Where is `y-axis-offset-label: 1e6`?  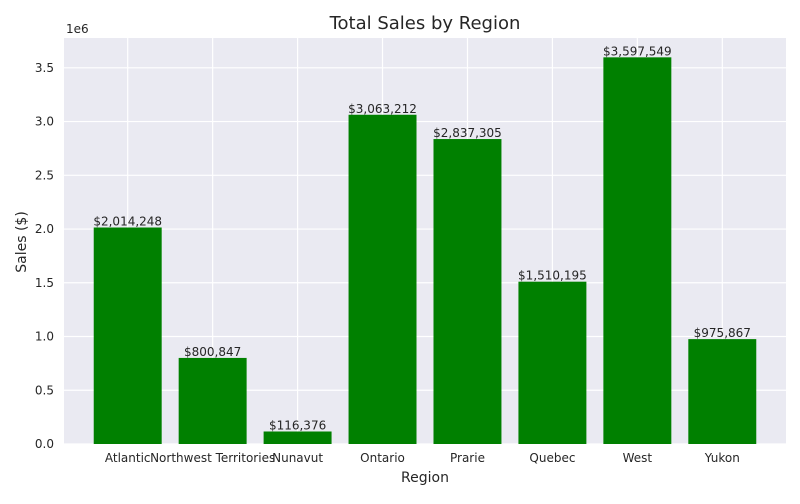 y-axis-offset-label: 1e6 is located at coordinates (77, 29).